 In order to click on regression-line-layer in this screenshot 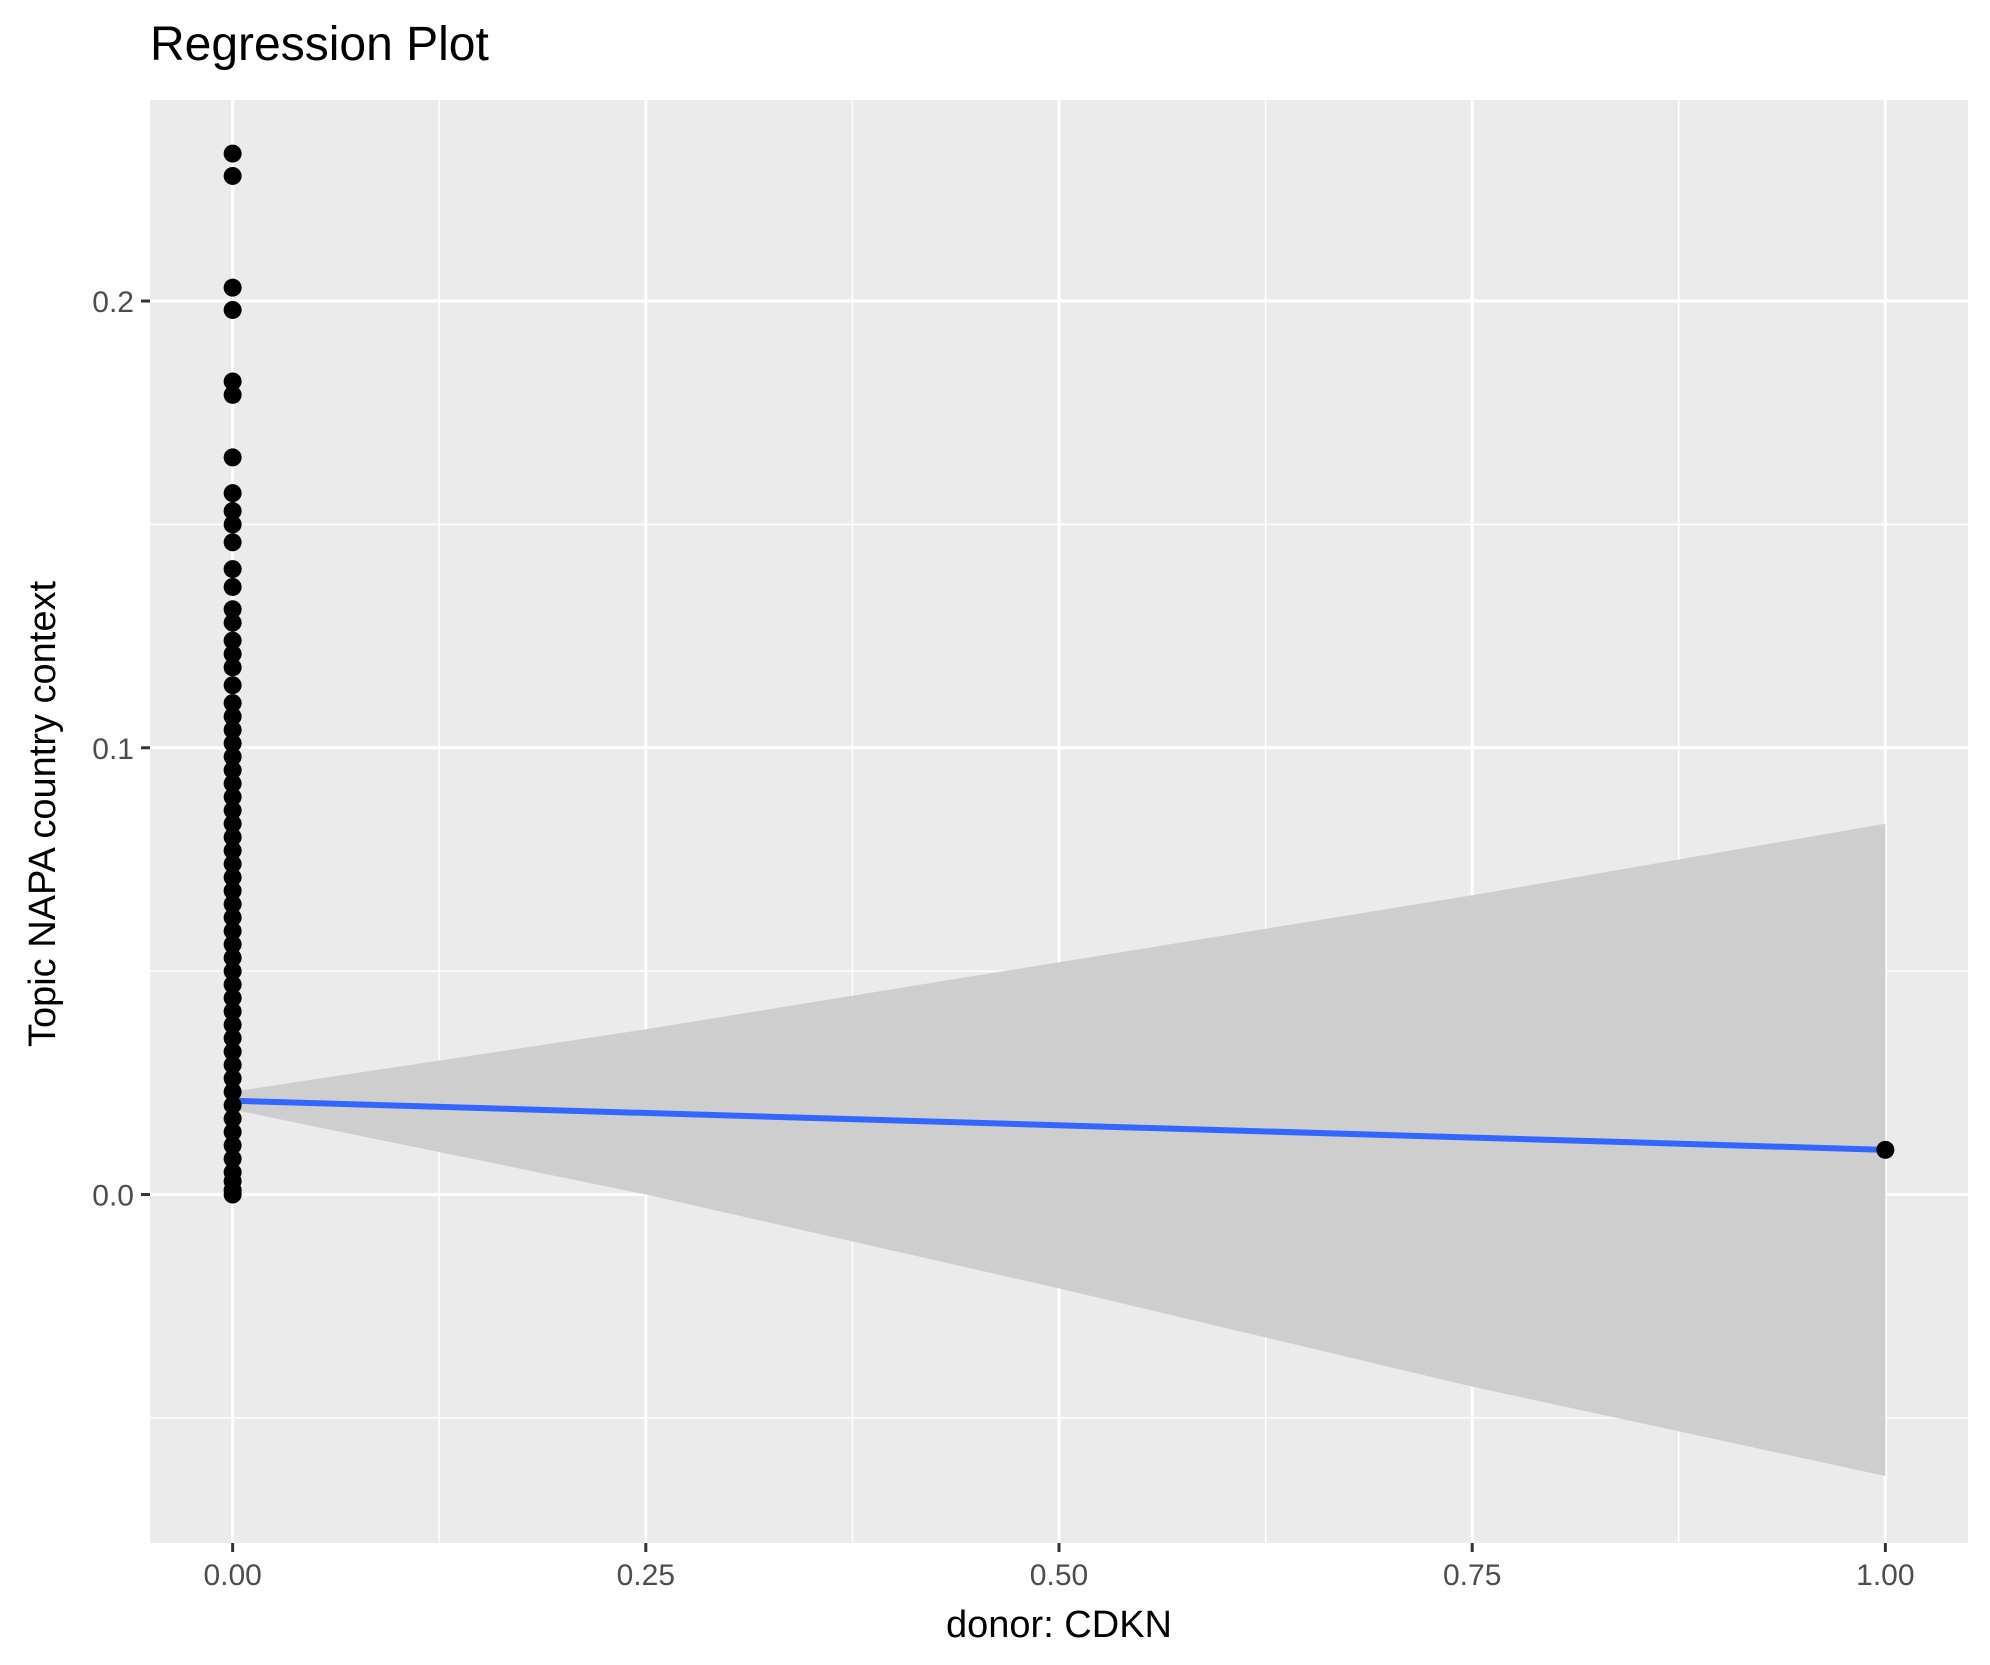, I will do `click(1059, 1125)`.